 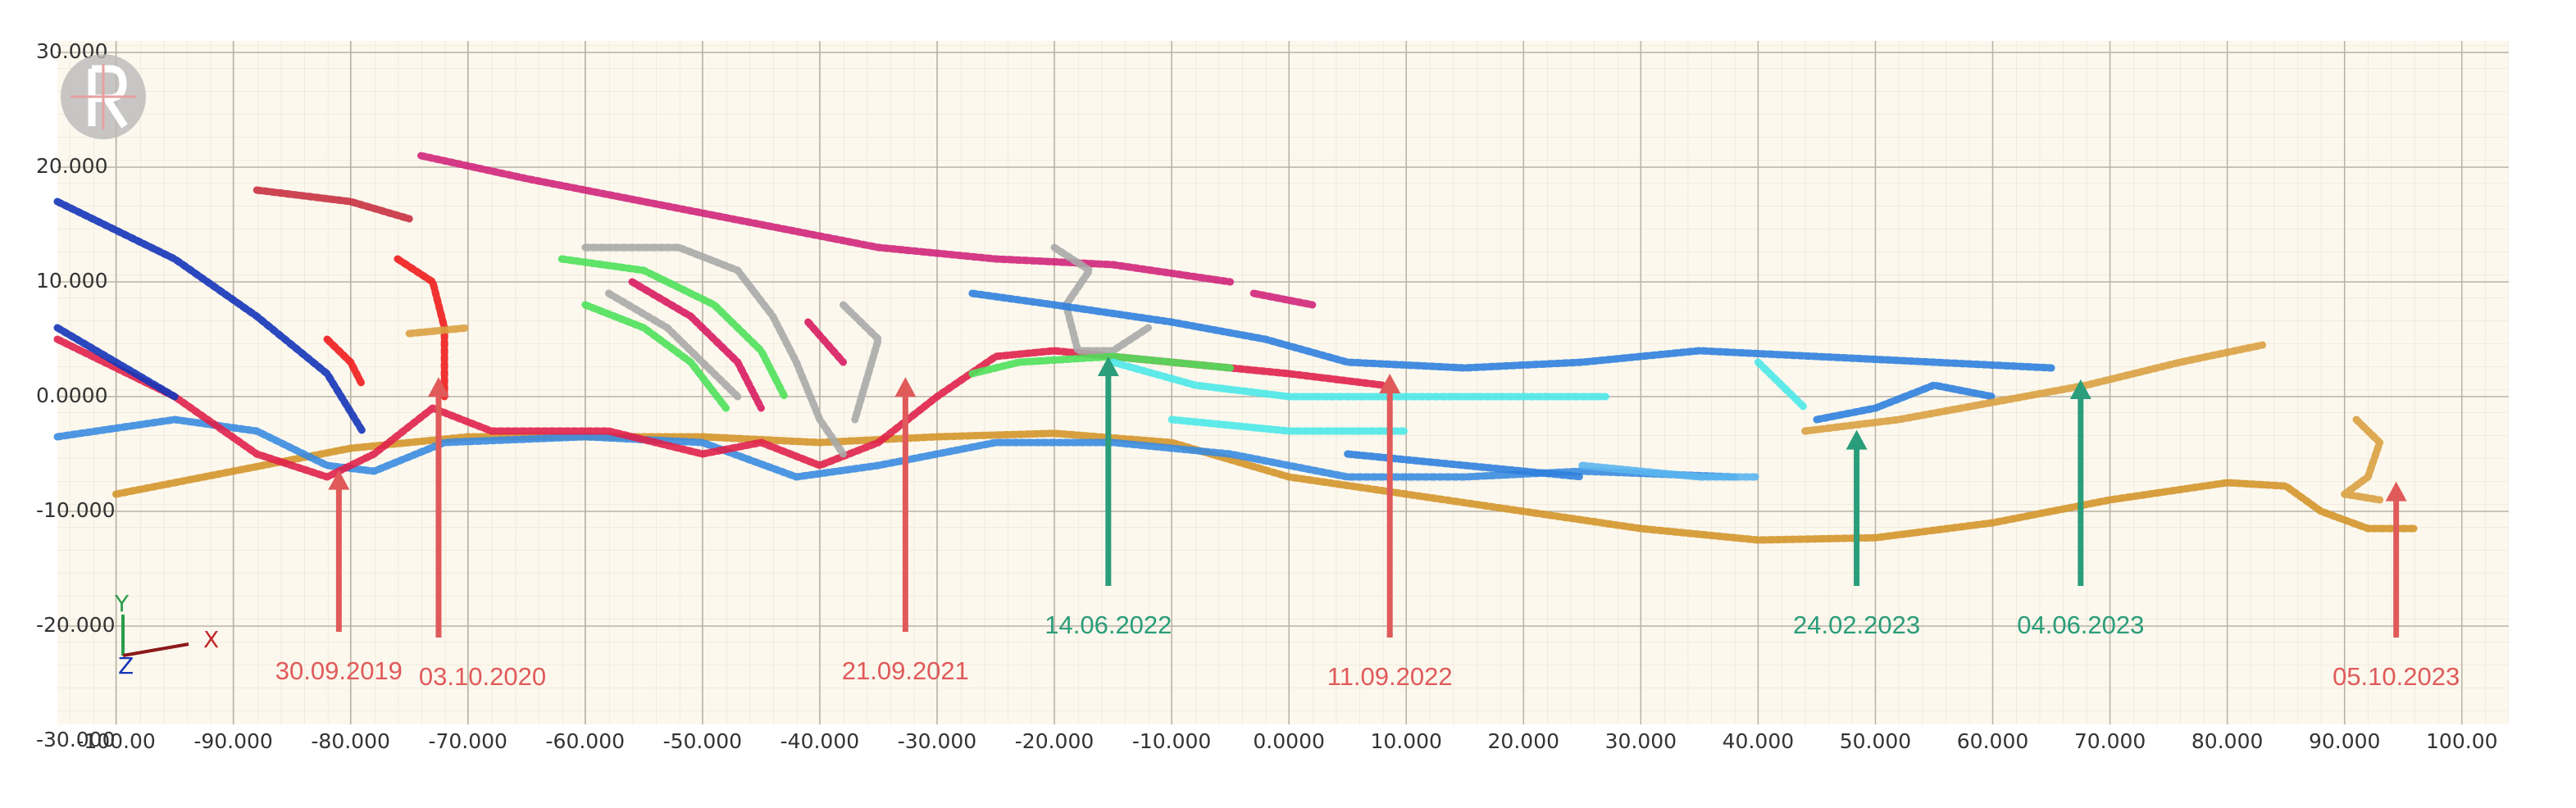 I want to click on annotation-label: 21.09.2021, so click(x=905, y=670).